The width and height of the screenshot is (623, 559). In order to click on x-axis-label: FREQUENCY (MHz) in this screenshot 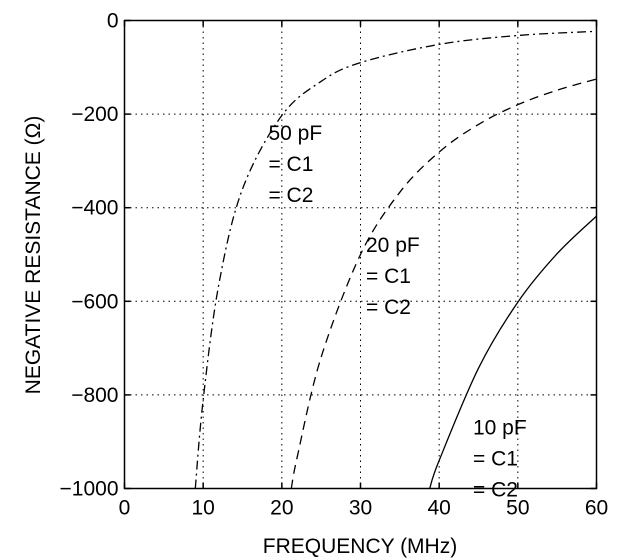, I will do `click(360, 546)`.